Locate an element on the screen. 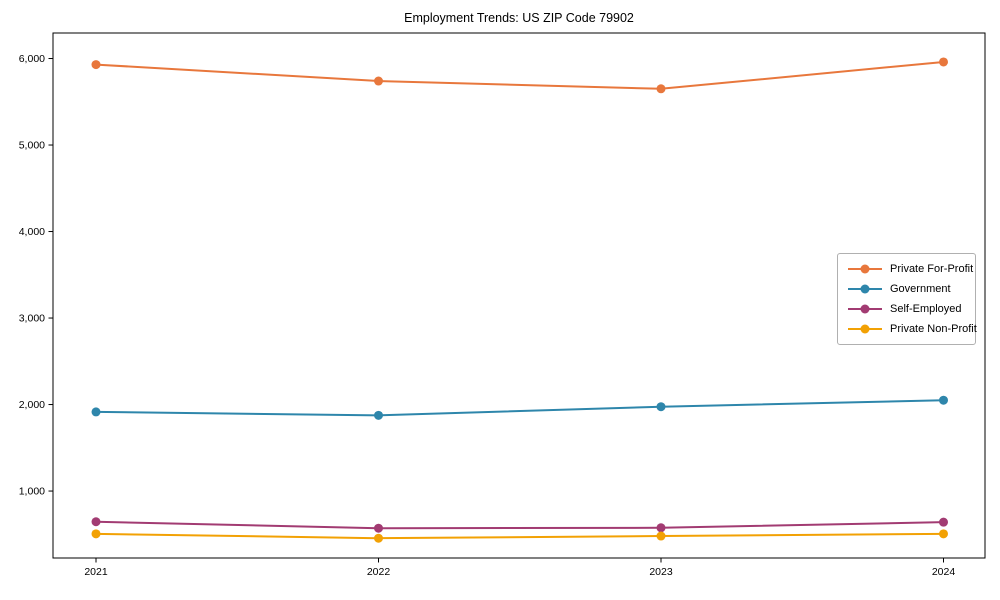 Image resolution: width=1000 pixels, height=600 pixels. data-point-self-employed-2022 is located at coordinates (378, 528).